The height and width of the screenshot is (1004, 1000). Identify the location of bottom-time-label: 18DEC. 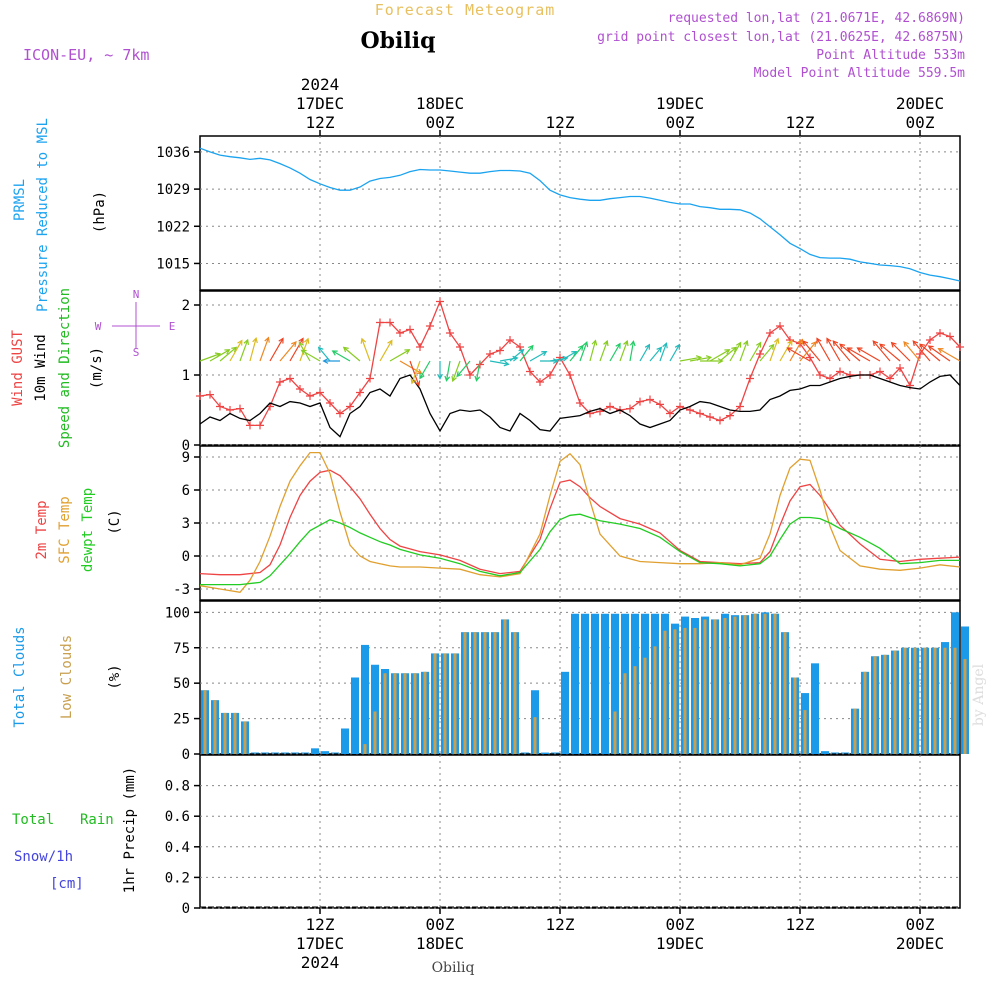
(440, 943).